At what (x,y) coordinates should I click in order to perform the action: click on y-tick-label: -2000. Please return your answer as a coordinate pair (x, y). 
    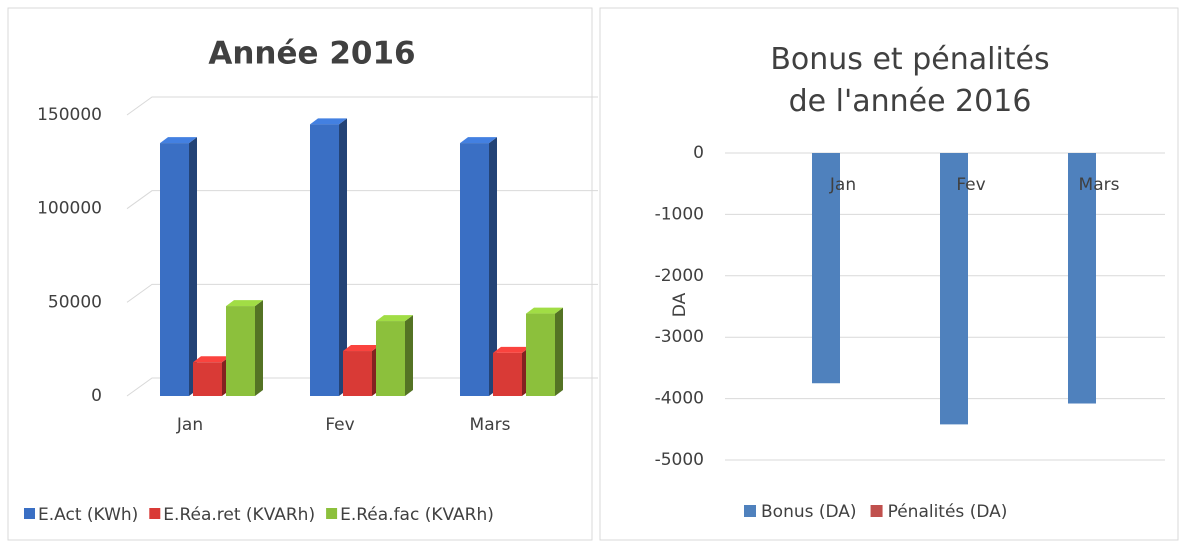
    Looking at the image, I should click on (679, 276).